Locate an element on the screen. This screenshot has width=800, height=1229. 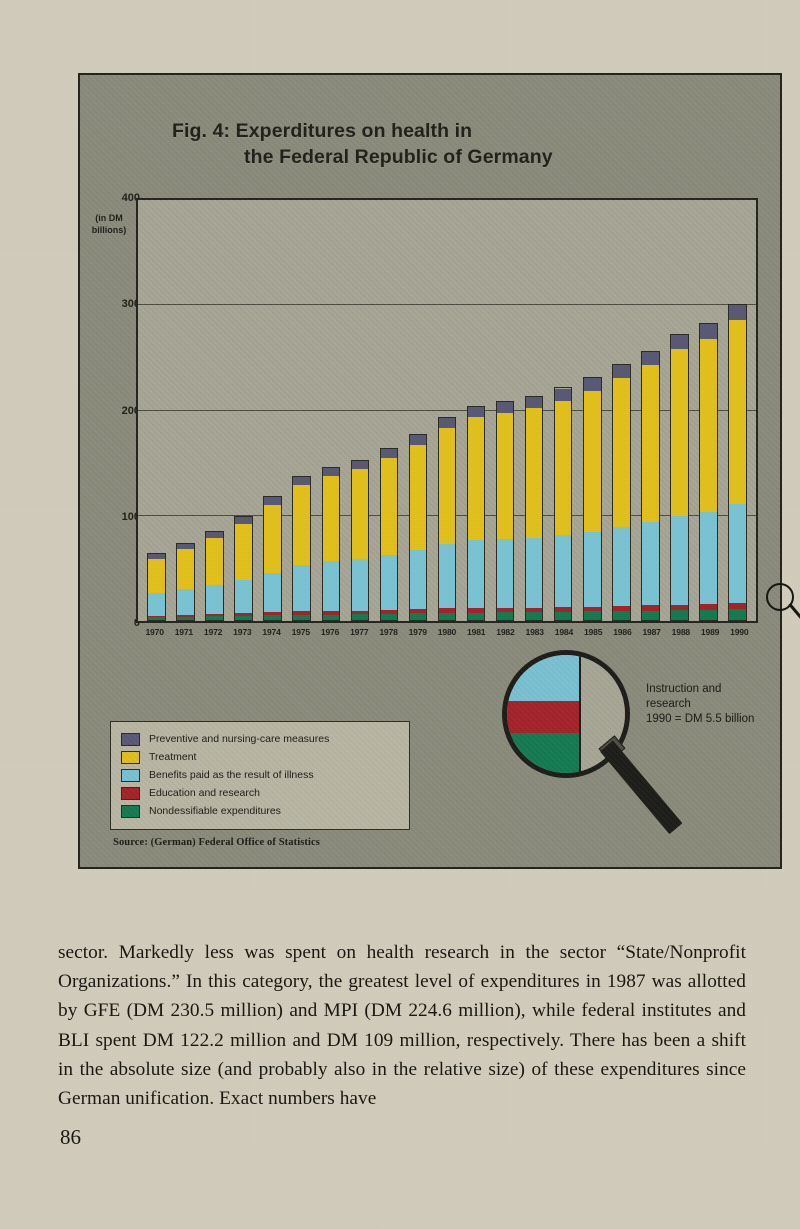
stacked-bar-1990 is located at coordinates (737, 462).